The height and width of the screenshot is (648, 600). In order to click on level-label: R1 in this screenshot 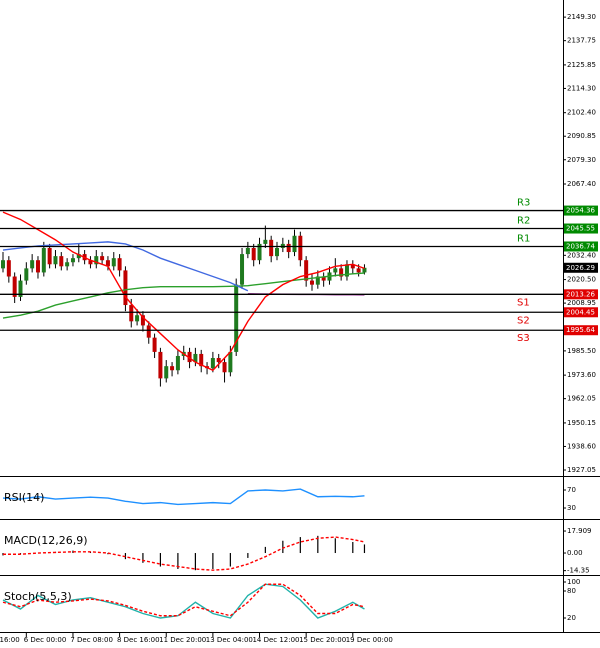, I will do `click(523, 238)`.